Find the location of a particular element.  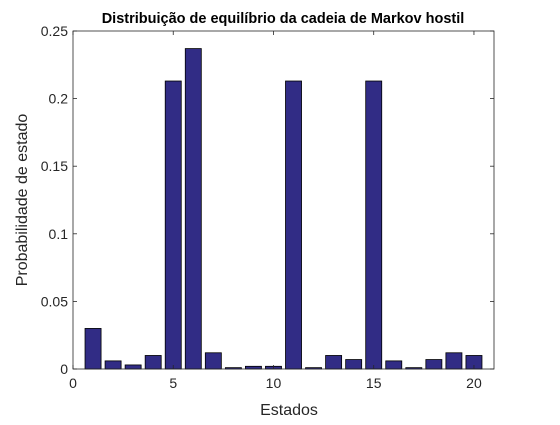

y-tick-label: 0.1 is located at coordinates (59, 234).